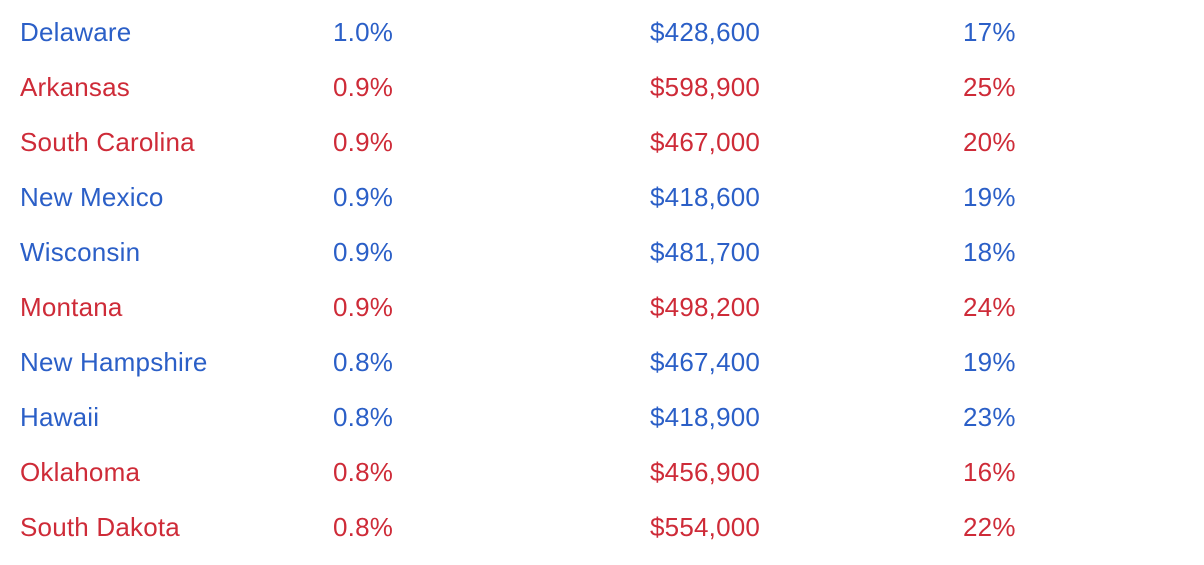 This screenshot has width=1204, height=565. I want to click on dollar-value: $467,400, so click(705, 362).